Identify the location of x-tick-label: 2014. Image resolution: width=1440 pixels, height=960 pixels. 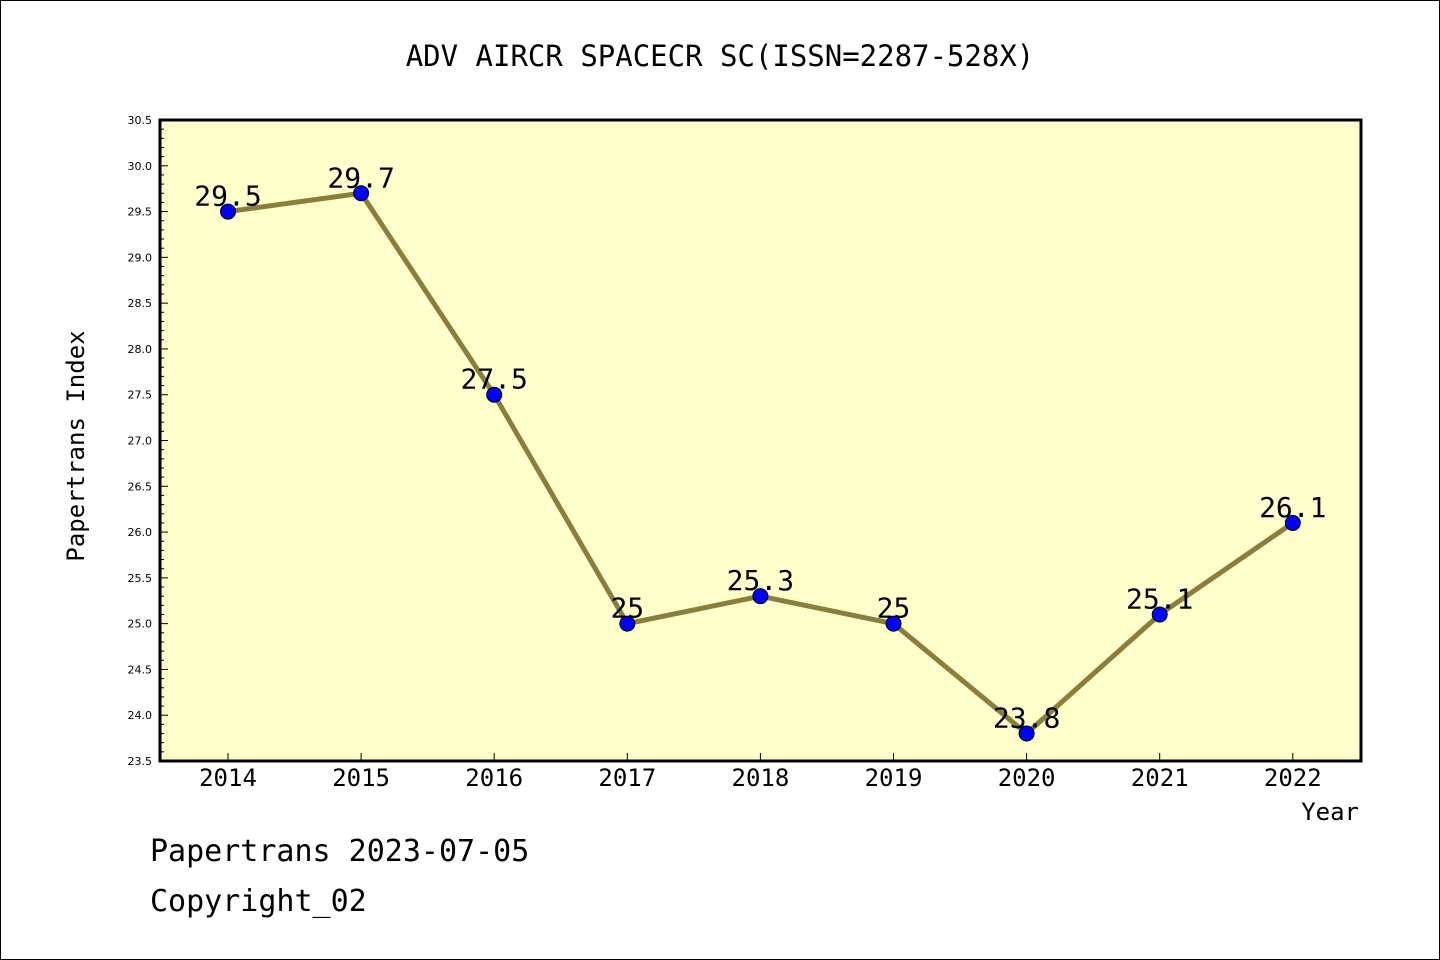
(228, 778).